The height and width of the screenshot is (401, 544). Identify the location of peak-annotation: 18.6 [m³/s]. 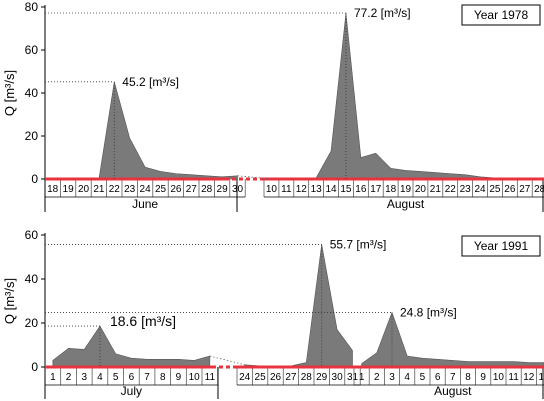
(143, 321).